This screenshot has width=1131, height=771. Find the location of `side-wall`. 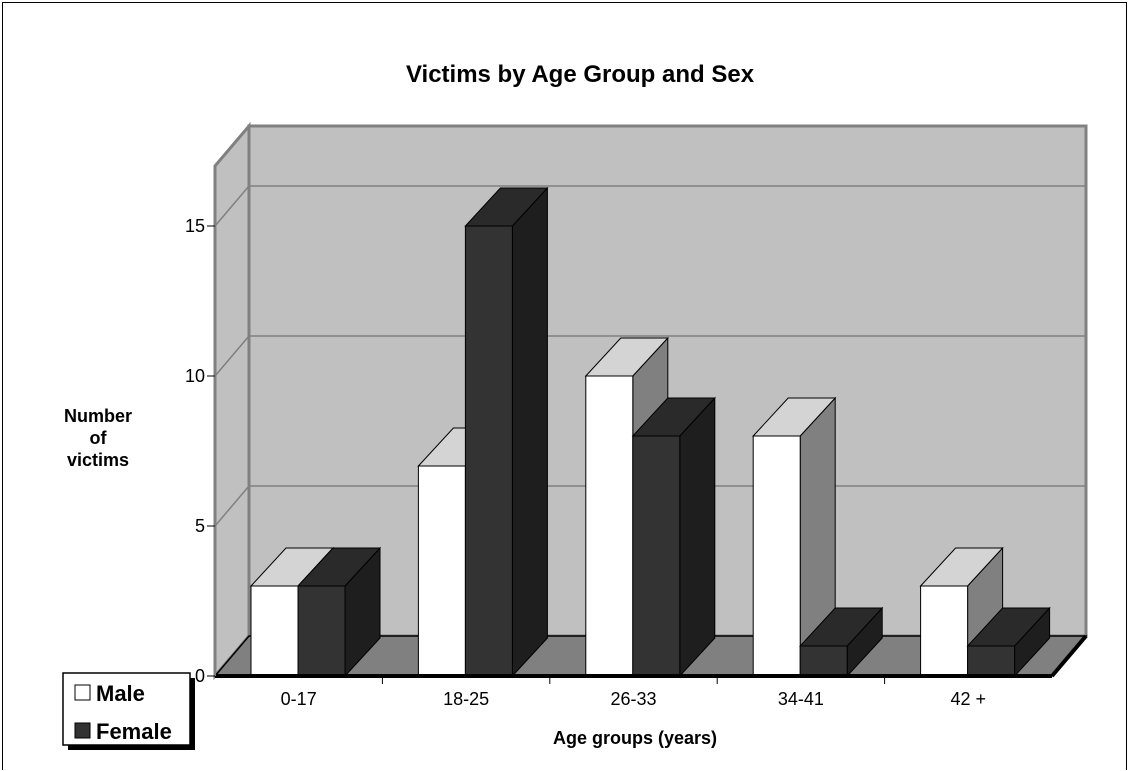

side-wall is located at coordinates (232, 401).